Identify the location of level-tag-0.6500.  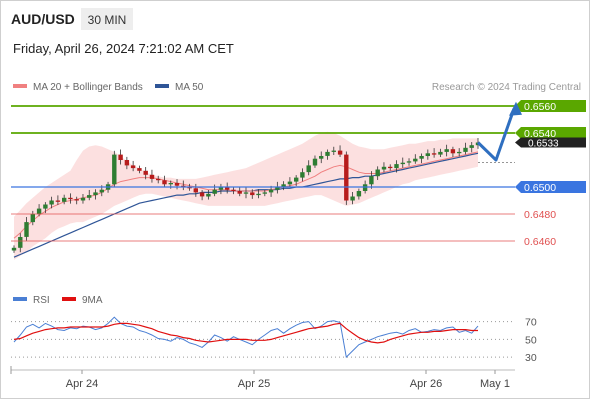
(550, 187).